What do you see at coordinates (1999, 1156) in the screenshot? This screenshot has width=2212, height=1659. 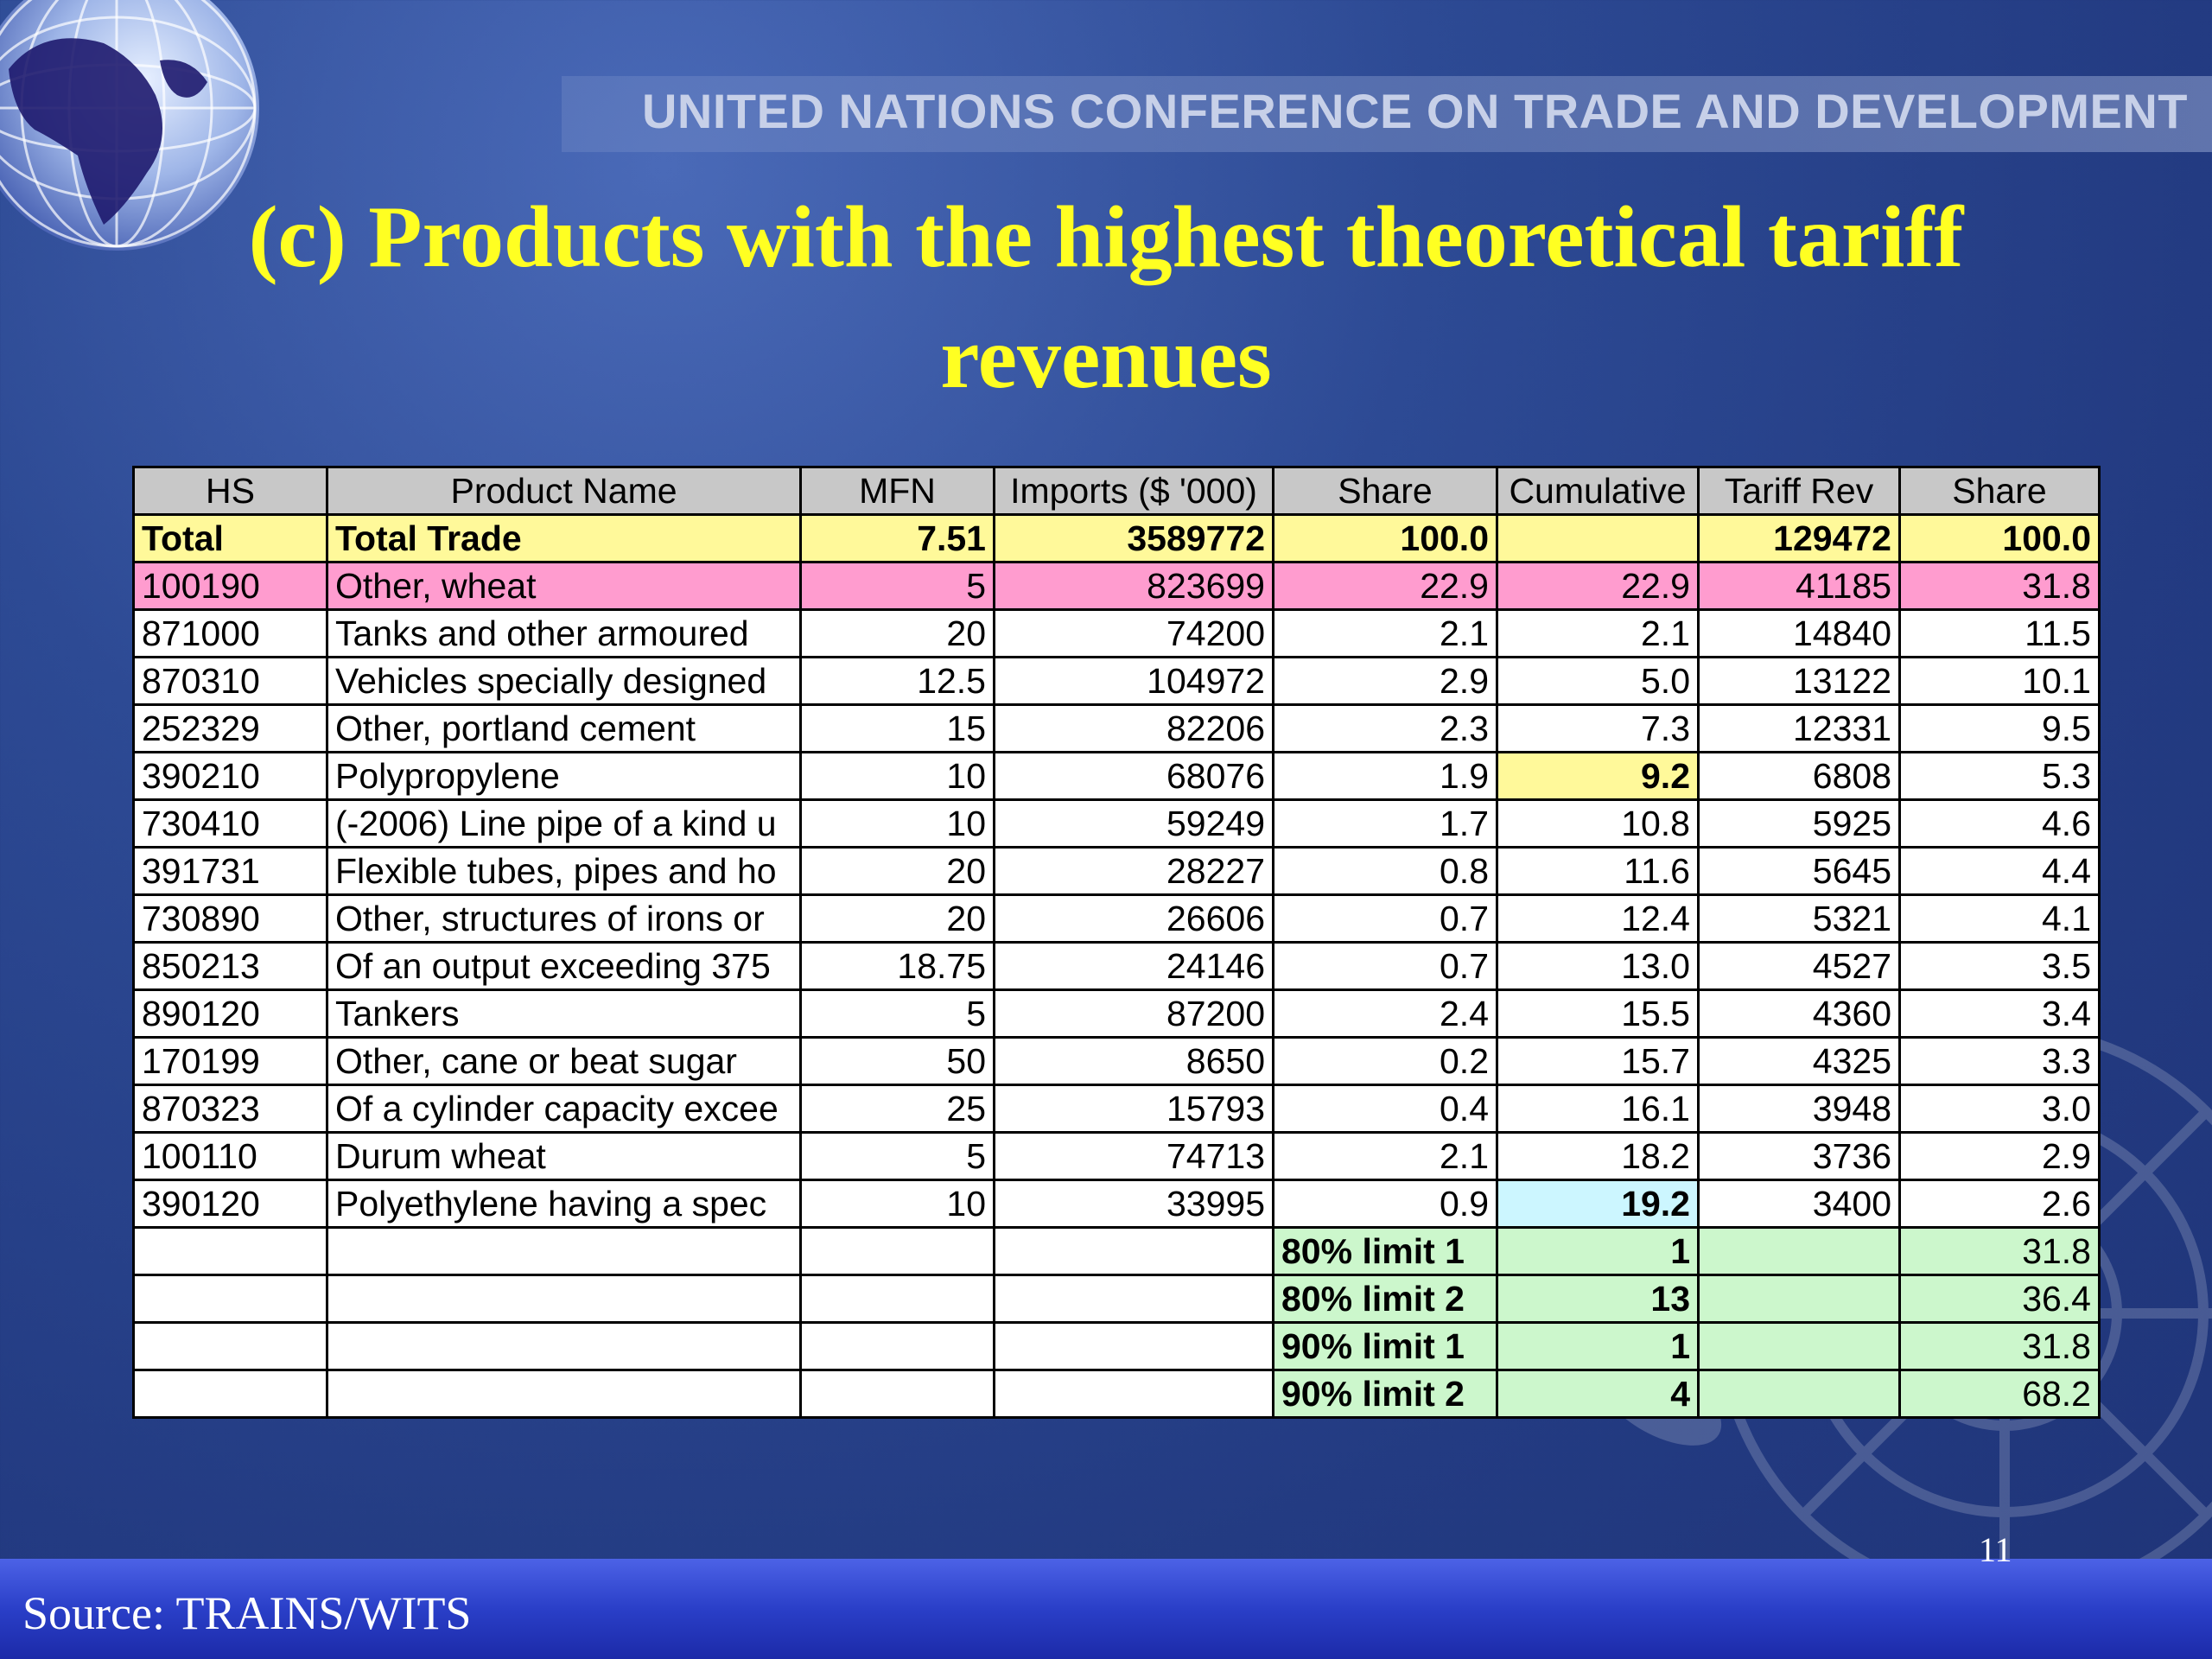 I see `cell-share-tariff: 2.9` at bounding box center [1999, 1156].